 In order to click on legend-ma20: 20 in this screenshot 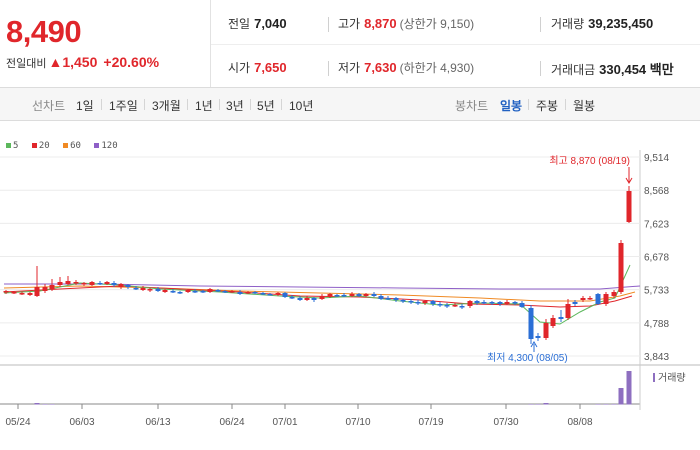, I will do `click(40, 146)`.